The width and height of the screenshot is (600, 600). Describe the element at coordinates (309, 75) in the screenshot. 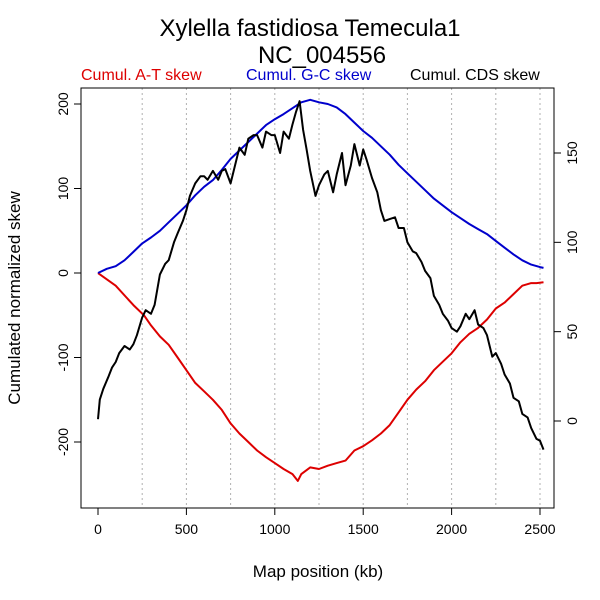

I see `legend-gc-skew: Cumul. G-C skew` at that location.